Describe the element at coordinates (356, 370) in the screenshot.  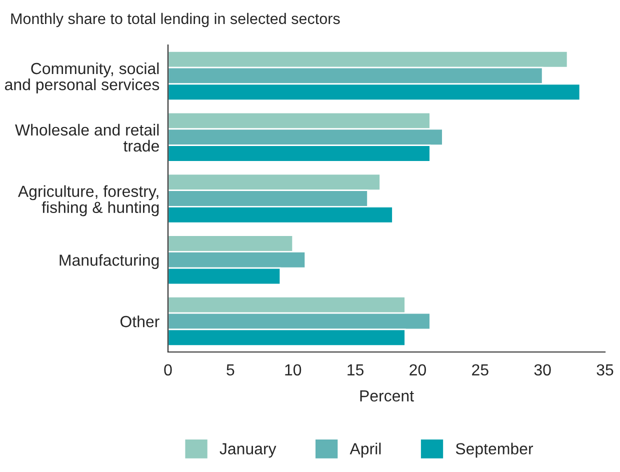
I see `x-tick-label: 15` at that location.